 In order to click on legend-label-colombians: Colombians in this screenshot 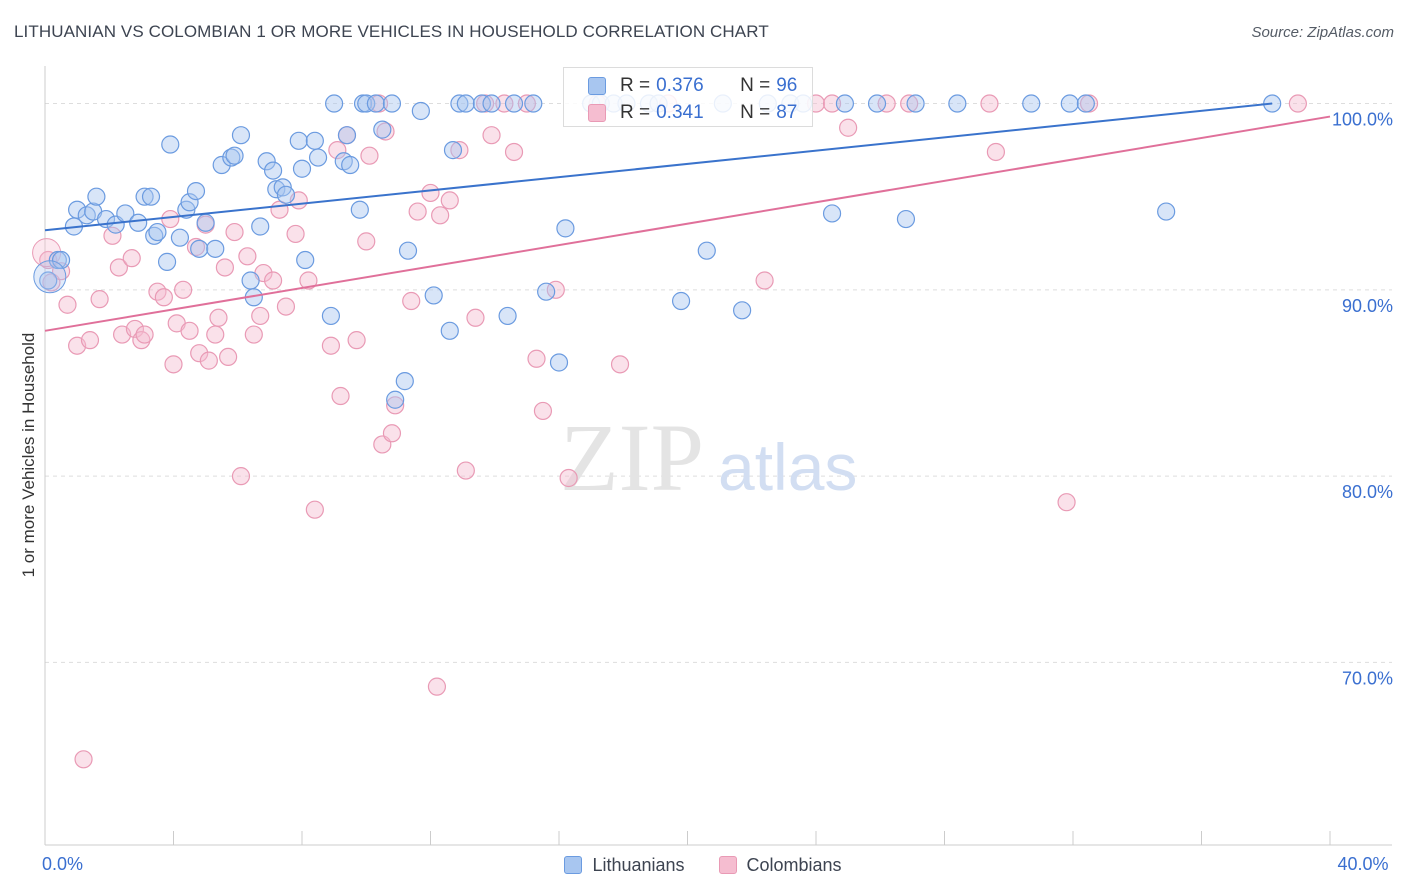, I will do `click(794, 864)`.